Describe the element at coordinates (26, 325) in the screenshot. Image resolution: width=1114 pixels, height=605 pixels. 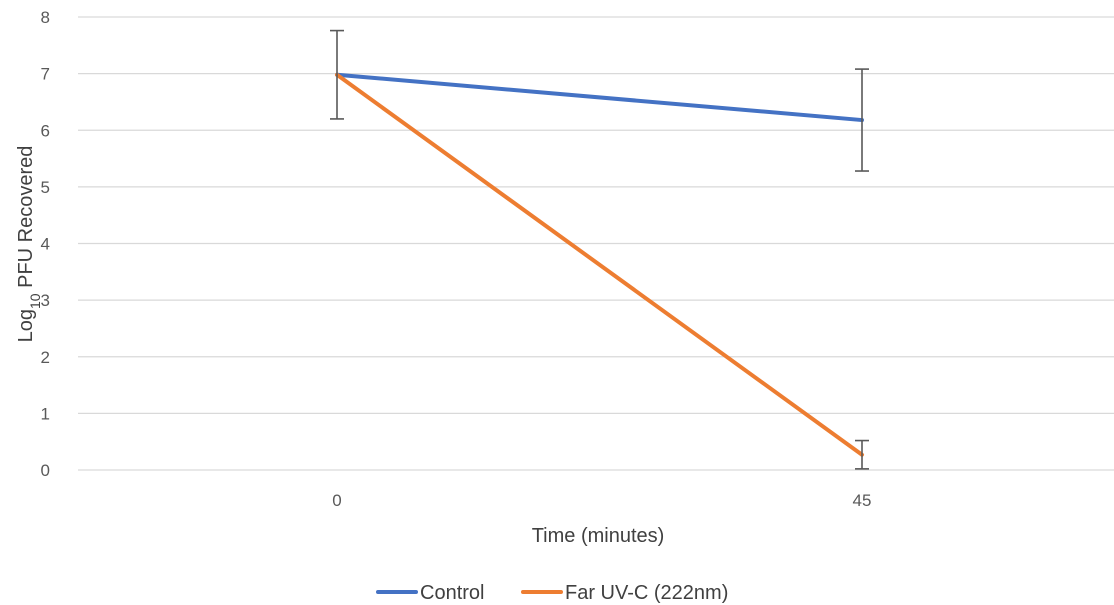
I see `y-axis-title-prefix: Log` at that location.